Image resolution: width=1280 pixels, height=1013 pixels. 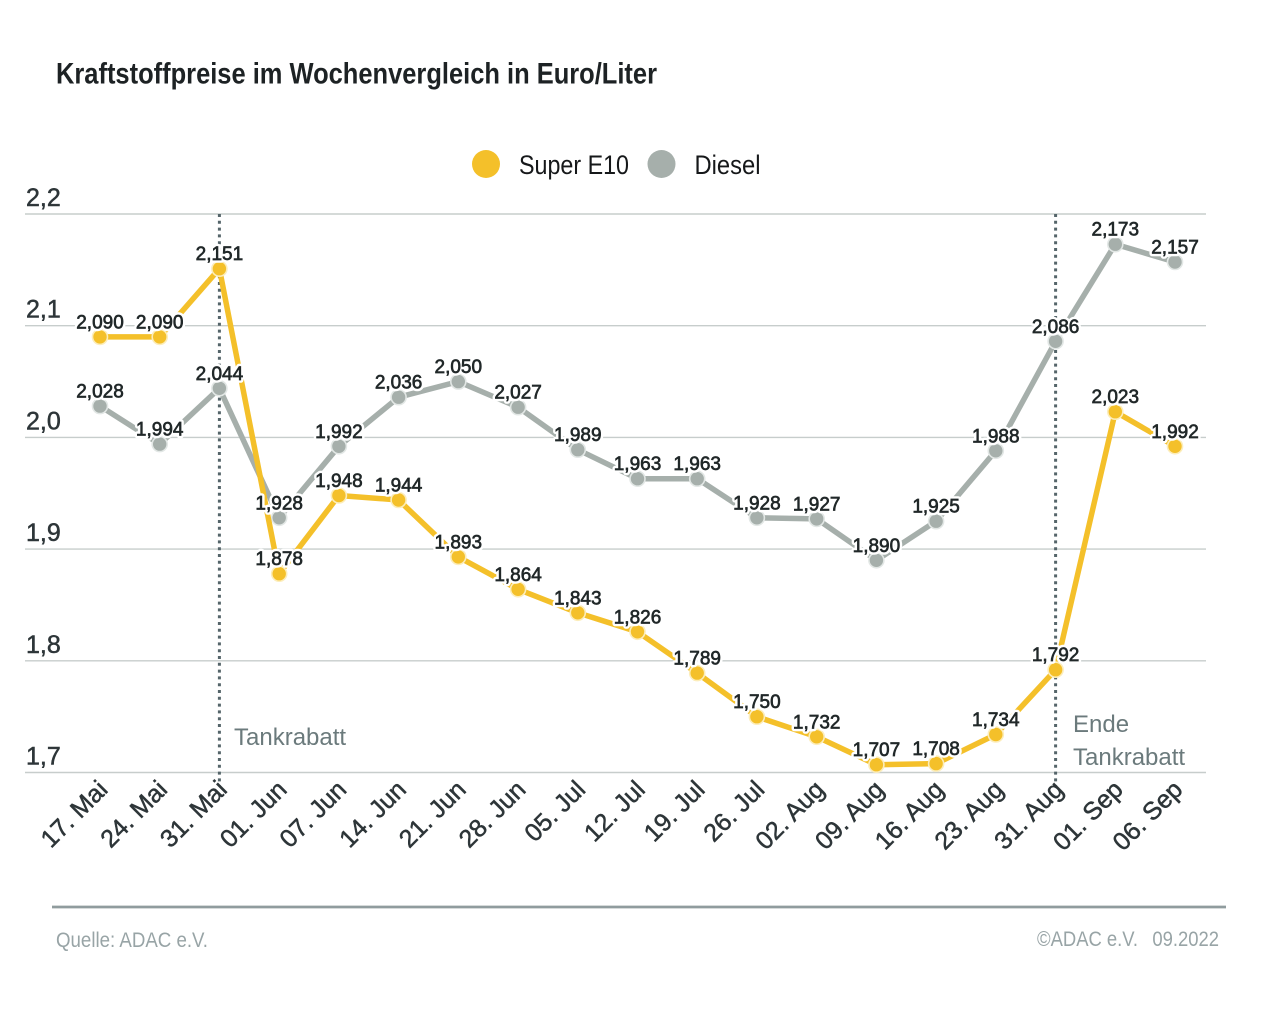 I want to click on svg-text: 2,1, so click(x=43, y=310).